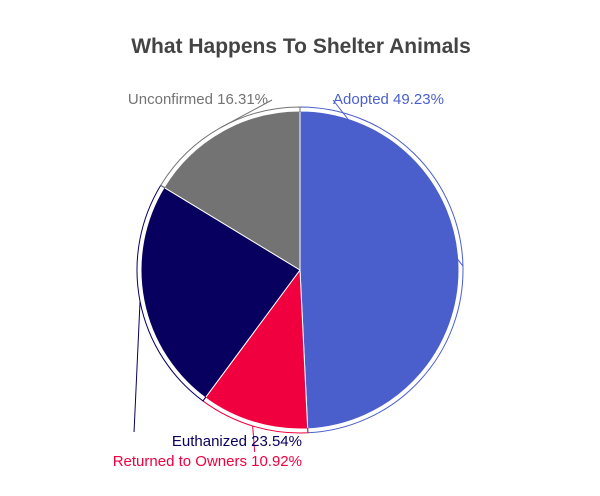 The height and width of the screenshot is (496, 600). I want to click on pie-slice-euthanized, so click(220, 292).